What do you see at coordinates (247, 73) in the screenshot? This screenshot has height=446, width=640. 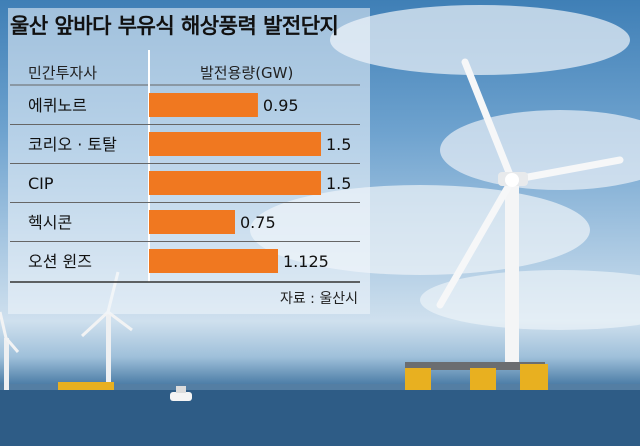 I see `header-capacity: 발전용량(GW)` at bounding box center [247, 73].